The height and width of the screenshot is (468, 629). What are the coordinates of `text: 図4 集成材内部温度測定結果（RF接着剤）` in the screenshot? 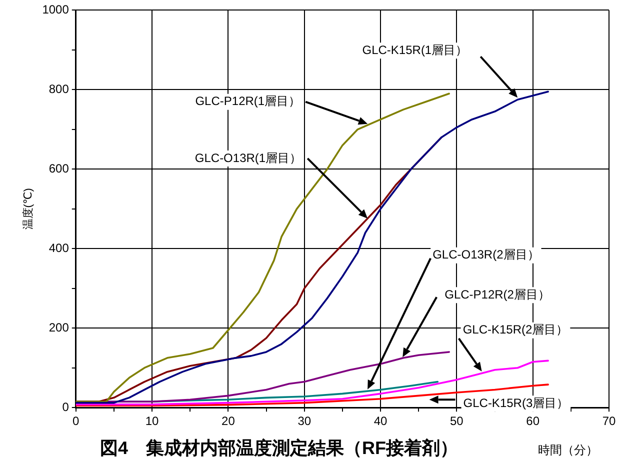 It's located at (279, 448).